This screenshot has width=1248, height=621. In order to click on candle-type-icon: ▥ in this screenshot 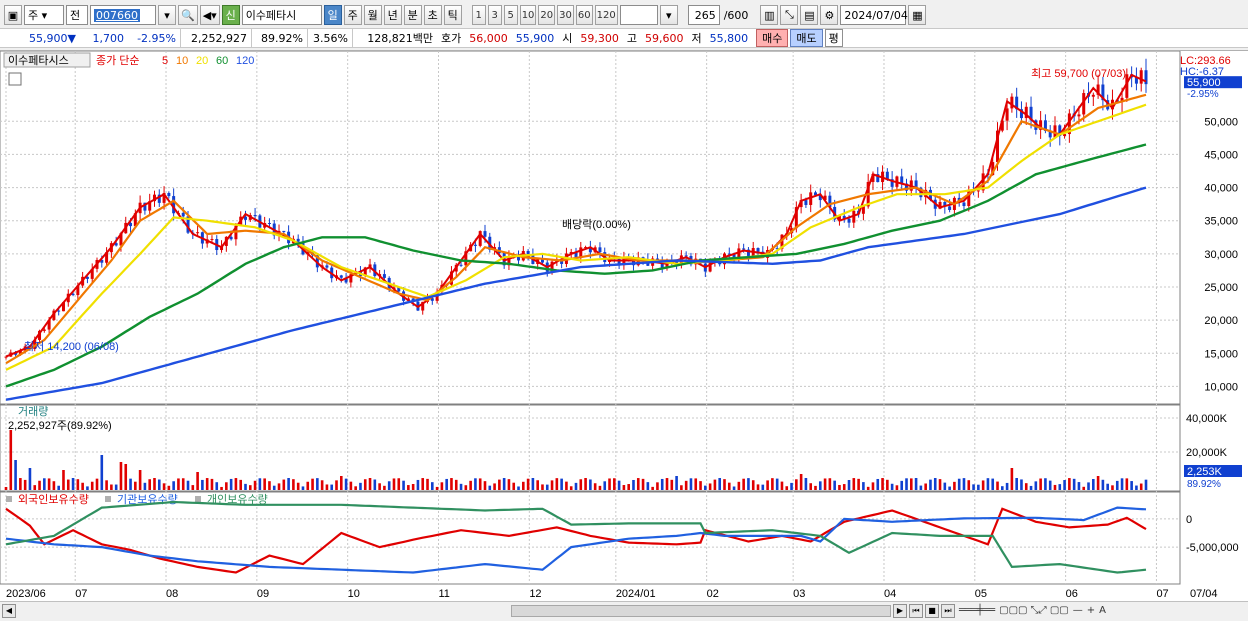, I will do `click(769, 15)`.